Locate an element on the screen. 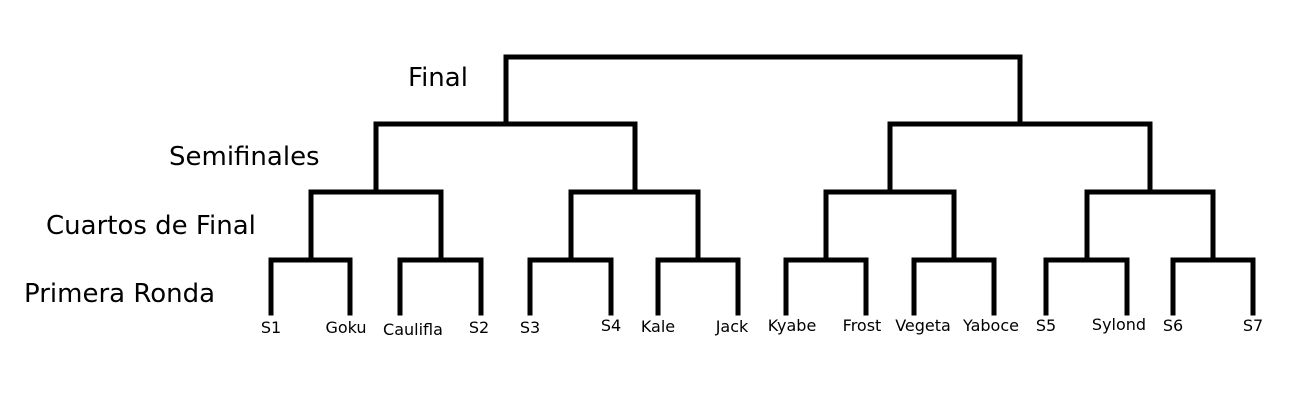 Image resolution: width=1306 pixels, height=418 pixels. player-label: Kale is located at coordinates (658, 326).